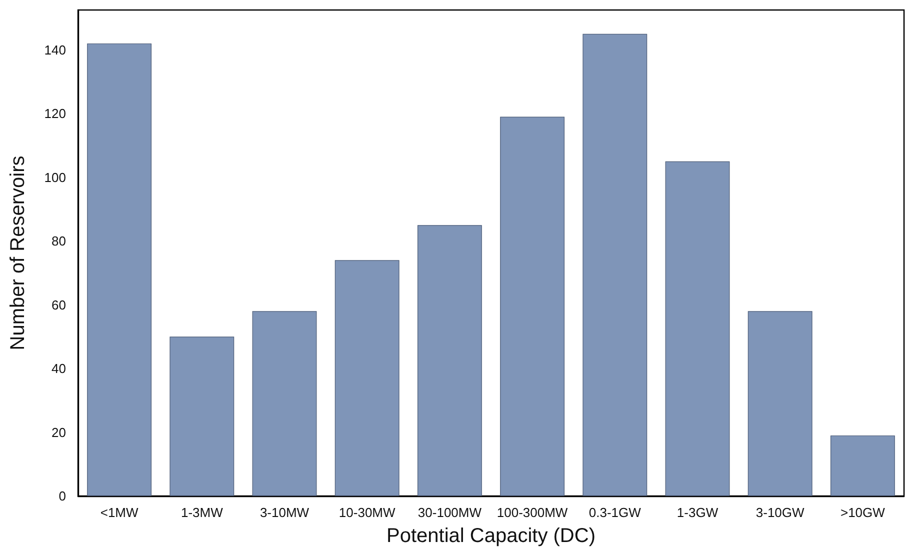 The image size is (905, 551). I want to click on x-tick-label: <1MW, so click(119, 512).